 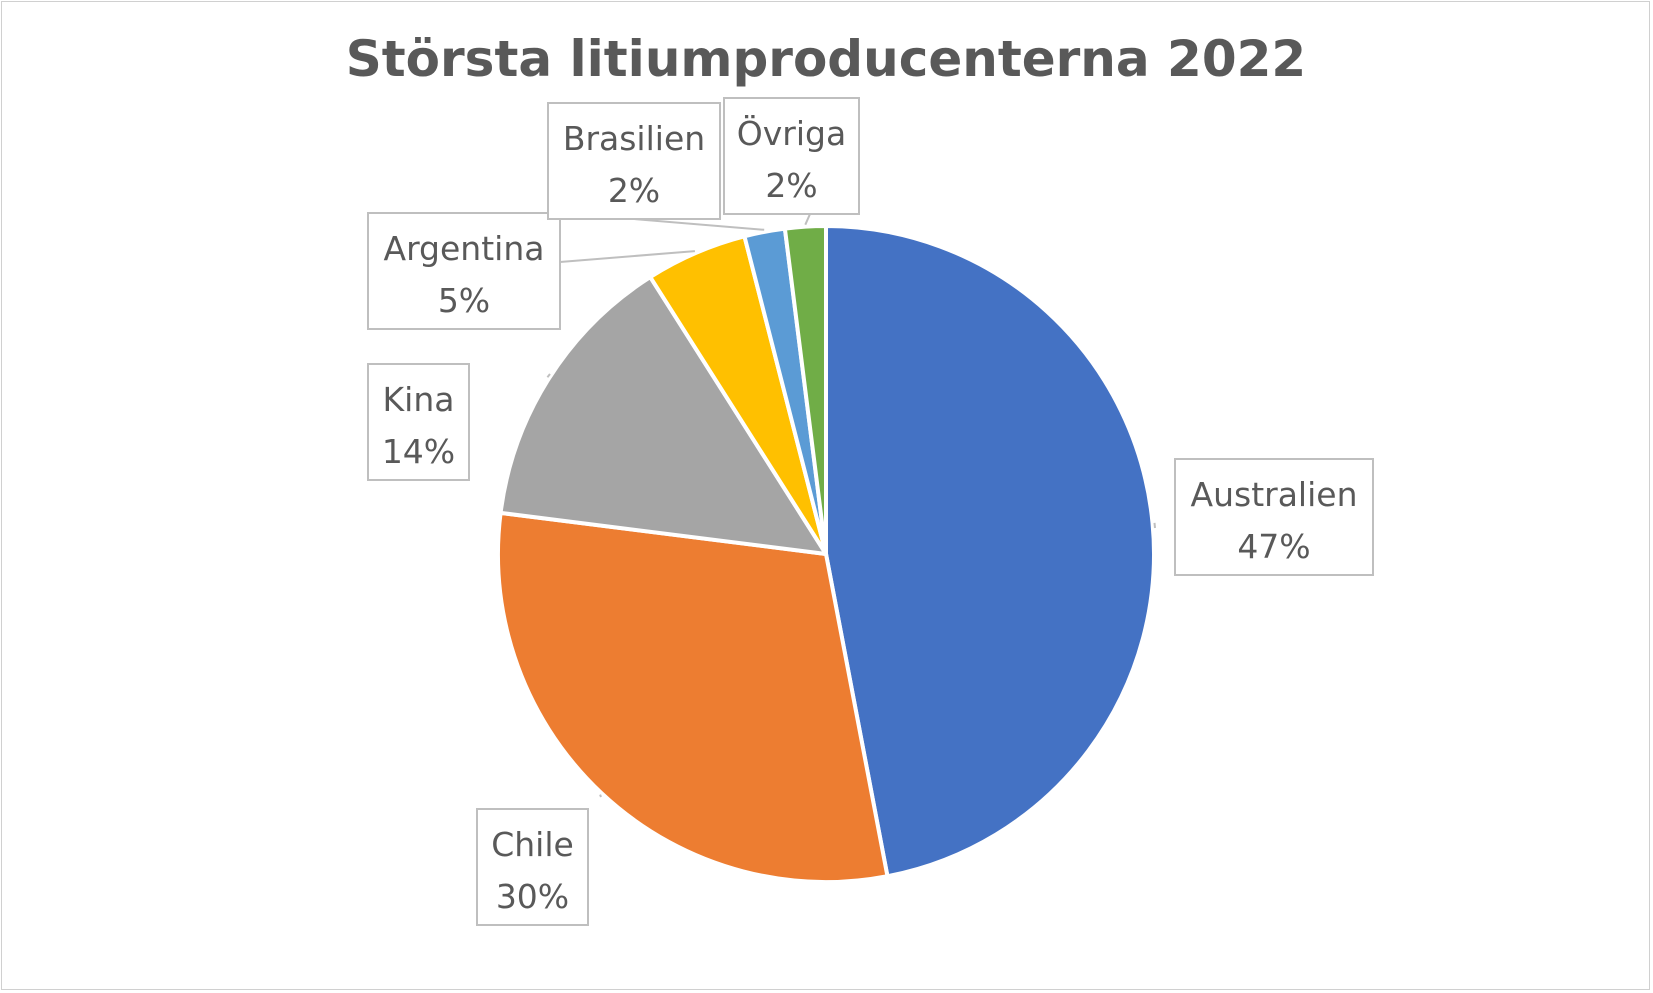 What do you see at coordinates (464, 248) in the screenshot?
I see `data-label-category-argentina: Argentina` at bounding box center [464, 248].